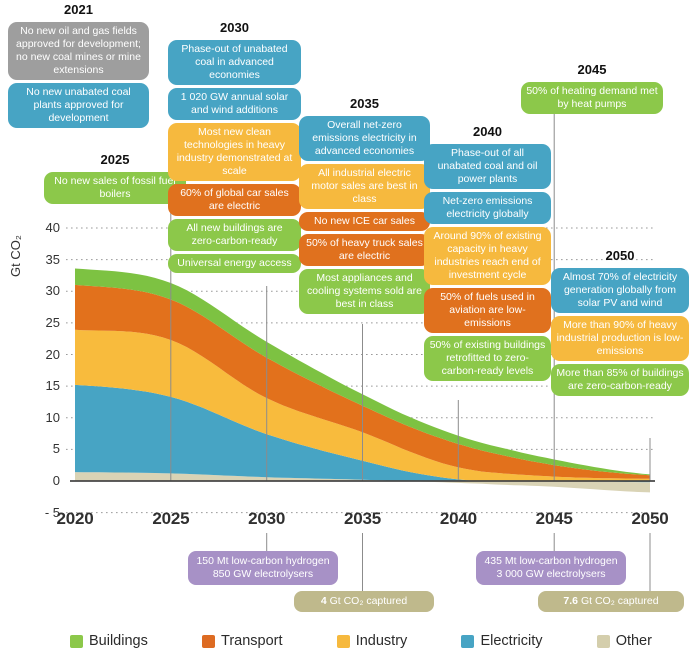 The image size is (693, 661). What do you see at coordinates (362, 476) in the screenshot?
I see `area-other` at bounding box center [362, 476].